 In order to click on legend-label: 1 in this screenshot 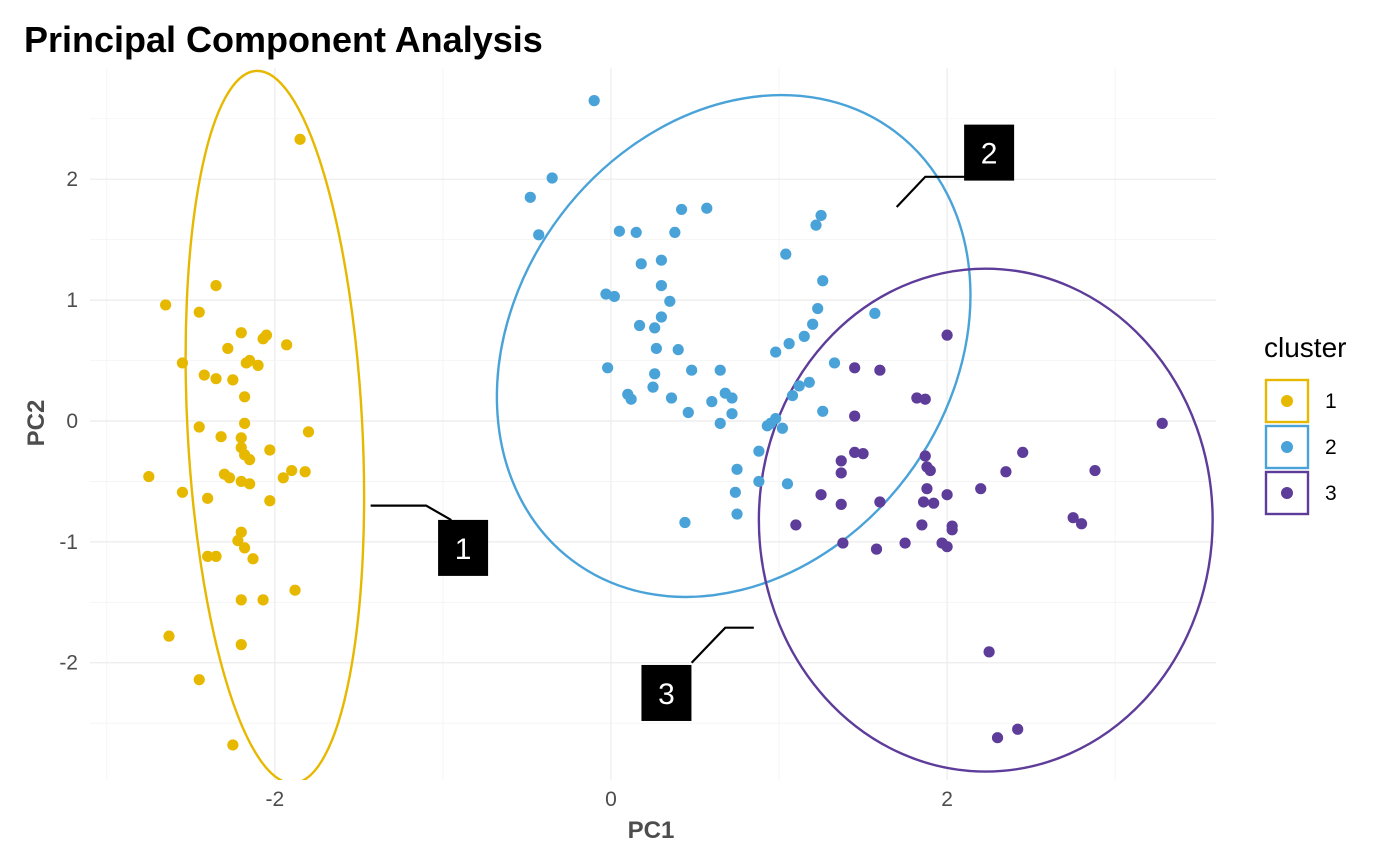, I will do `click(1331, 401)`.